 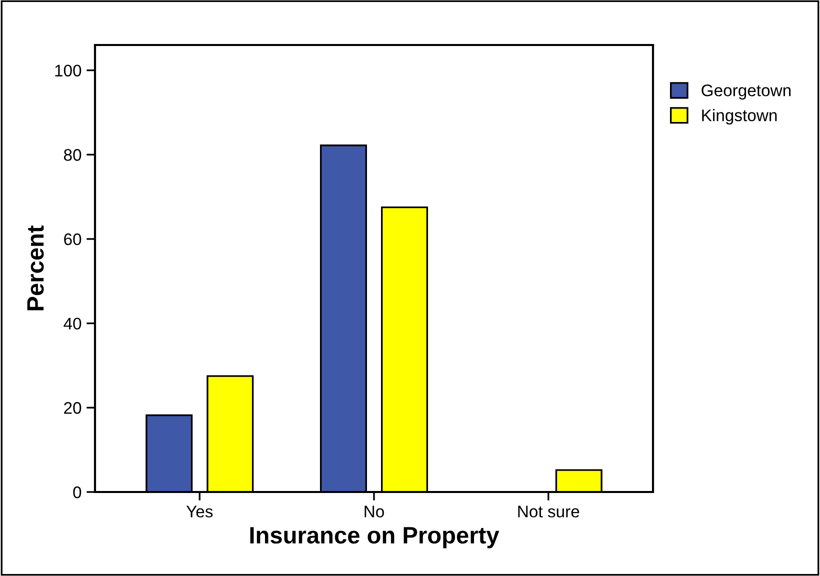 I want to click on y-tick-label: 80, so click(x=73, y=155).